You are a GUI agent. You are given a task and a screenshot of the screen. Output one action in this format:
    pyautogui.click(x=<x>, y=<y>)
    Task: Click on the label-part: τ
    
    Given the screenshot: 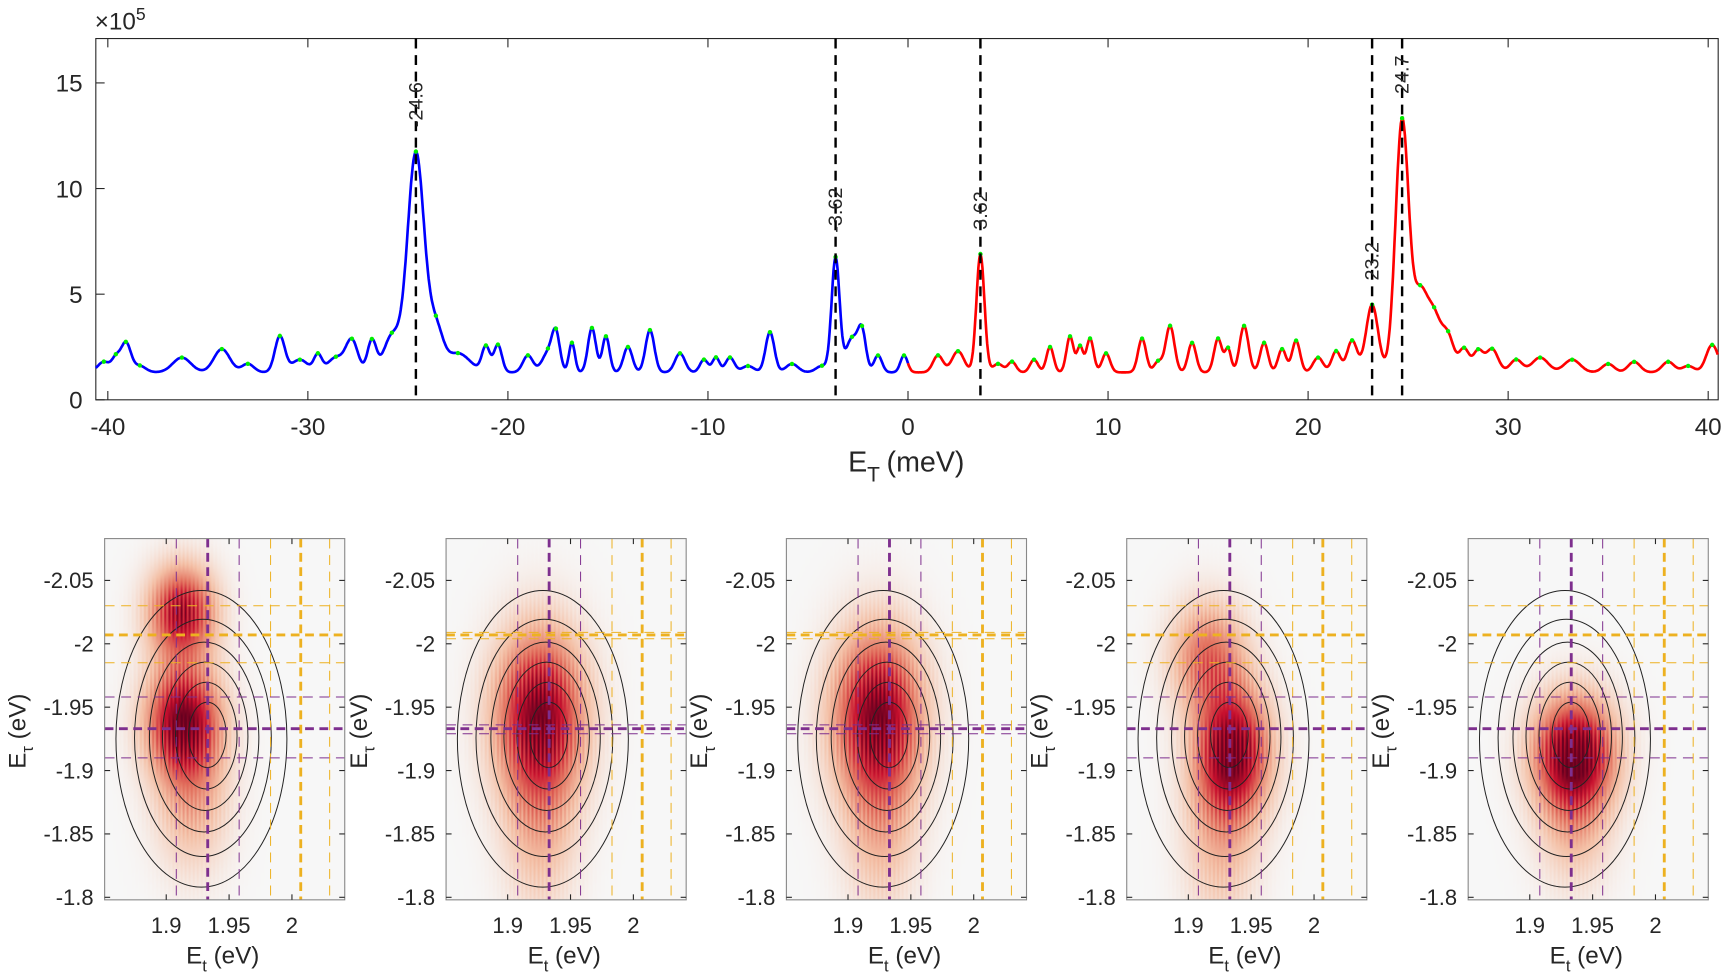 What is the action you would take?
    pyautogui.click(x=27, y=749)
    